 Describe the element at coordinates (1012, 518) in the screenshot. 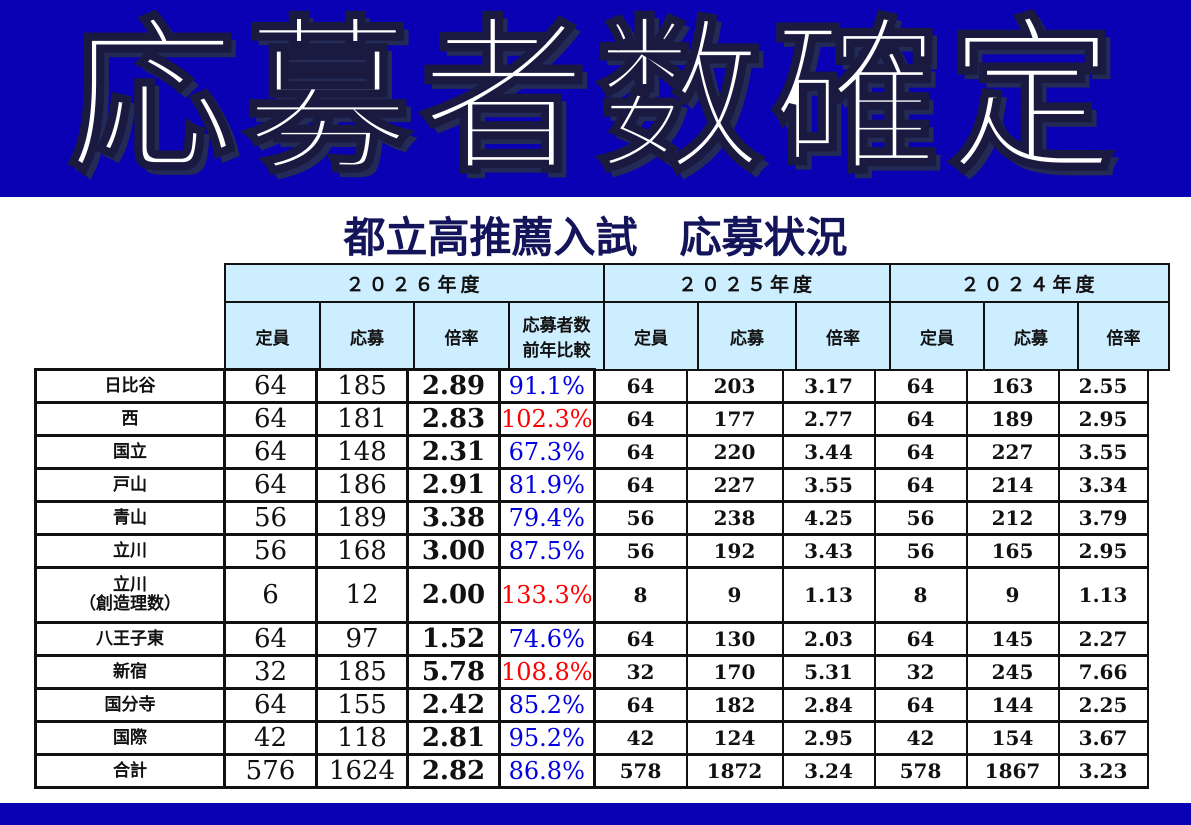

I see `table-cell: 212` at that location.